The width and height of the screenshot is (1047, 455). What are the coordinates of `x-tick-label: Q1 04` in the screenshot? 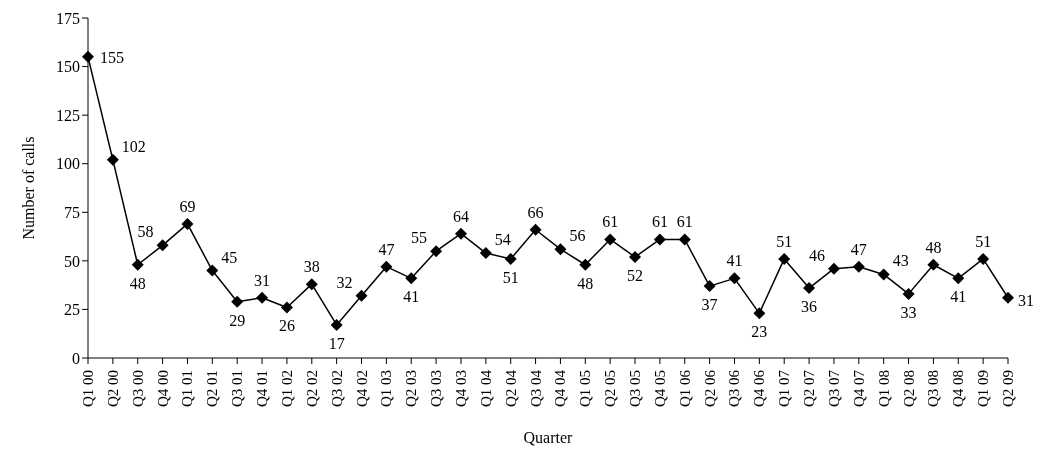 It's located at (485, 388).